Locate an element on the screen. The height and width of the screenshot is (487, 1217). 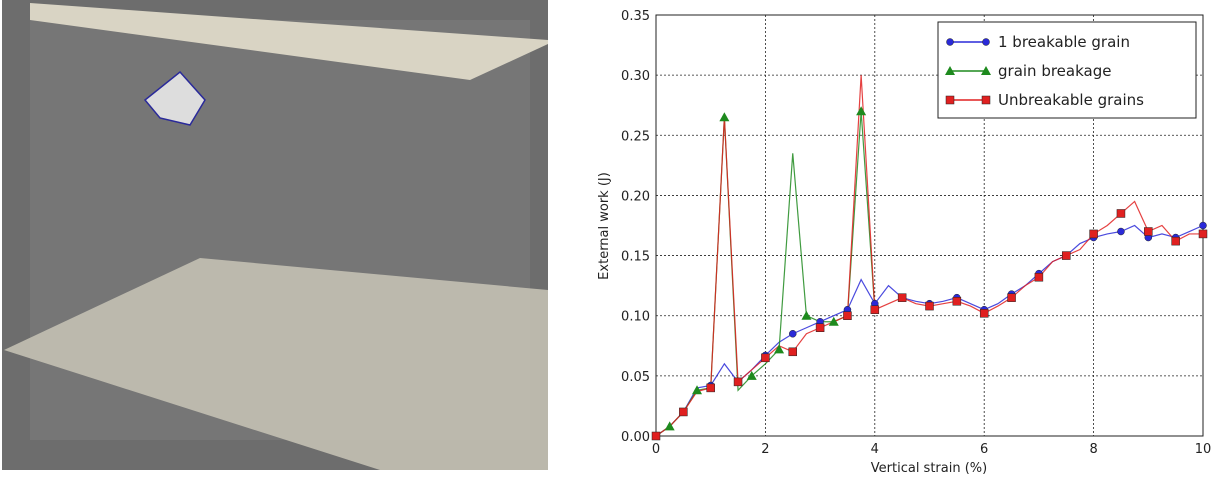
breakable-grain is located at coordinates (174, 98).